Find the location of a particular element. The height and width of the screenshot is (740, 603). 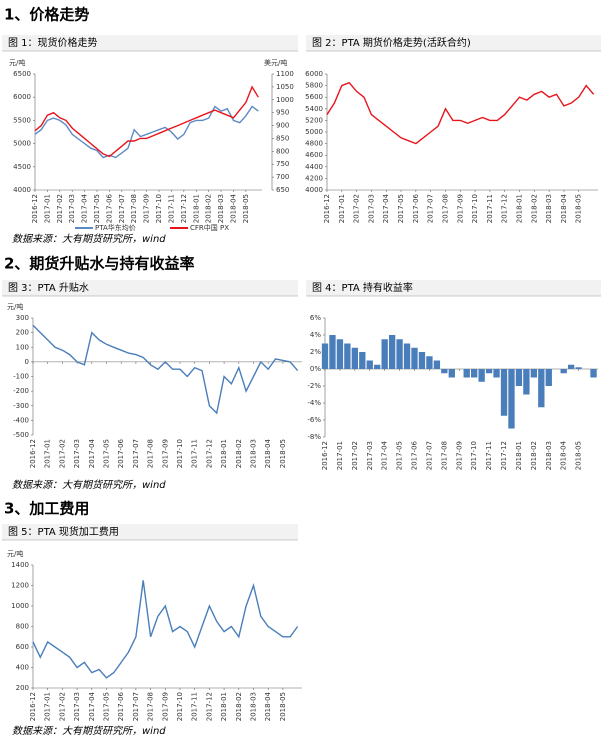

y-tick-label: 6500 is located at coordinates (22, 74).